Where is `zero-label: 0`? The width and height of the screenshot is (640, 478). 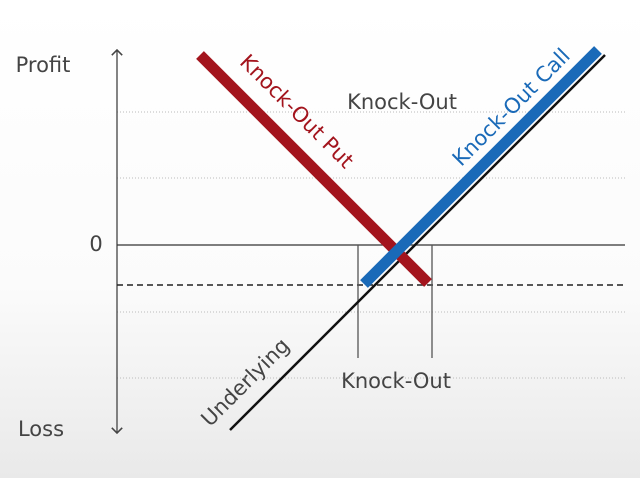 zero-label: 0 is located at coordinates (95, 244).